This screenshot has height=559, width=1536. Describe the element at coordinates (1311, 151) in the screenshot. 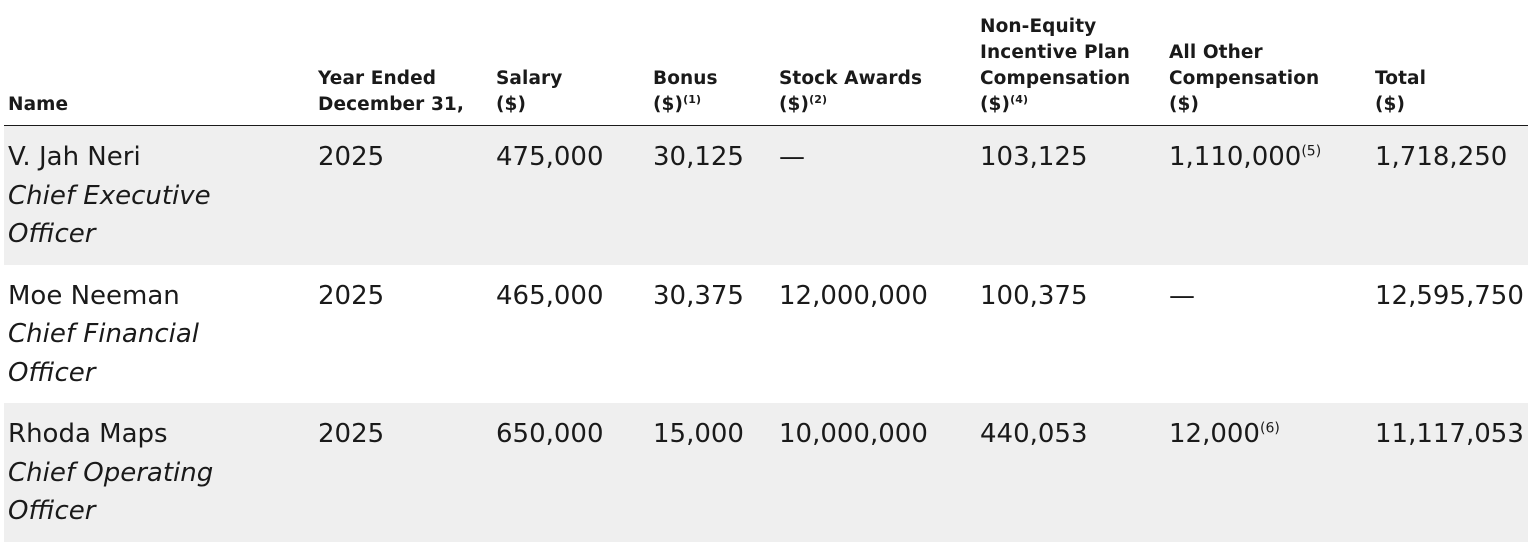

I see `footnote-ref: (5)` at that location.